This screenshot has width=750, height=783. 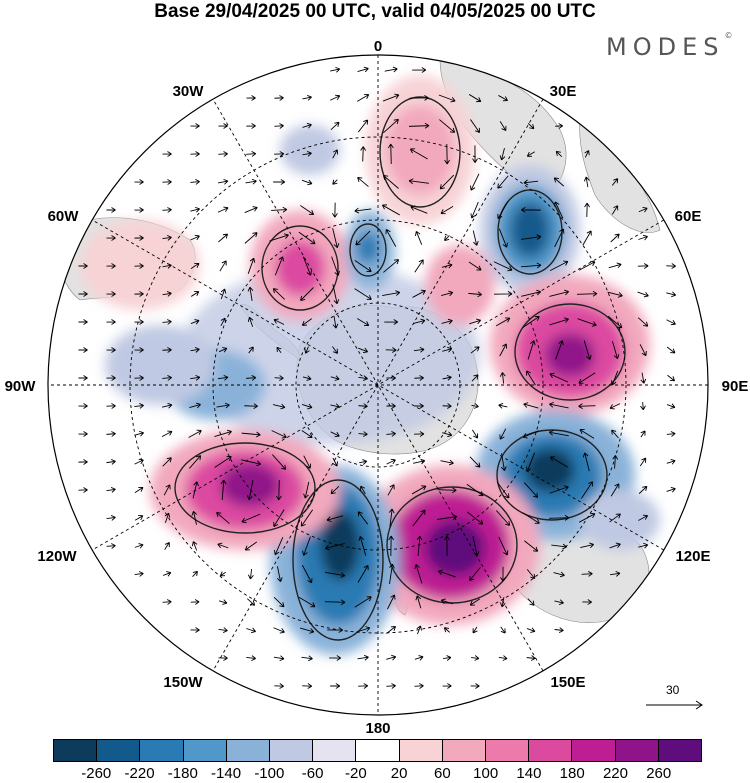 I want to click on lon-label-120w: 120W, so click(x=57, y=556).